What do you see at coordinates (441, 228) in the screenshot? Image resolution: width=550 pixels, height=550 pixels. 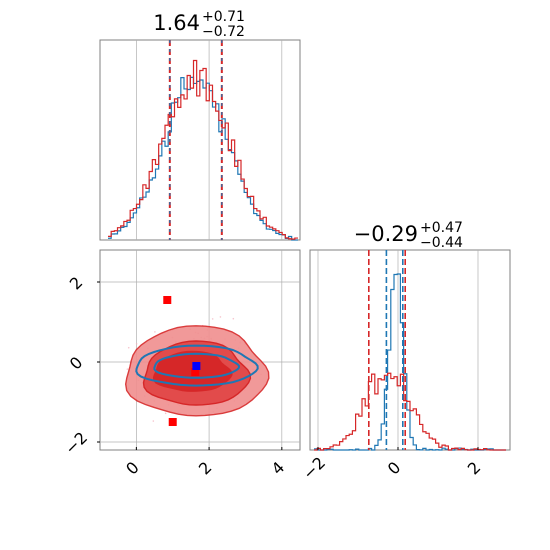 I see `title-param2-plus: +0.47` at bounding box center [441, 228].